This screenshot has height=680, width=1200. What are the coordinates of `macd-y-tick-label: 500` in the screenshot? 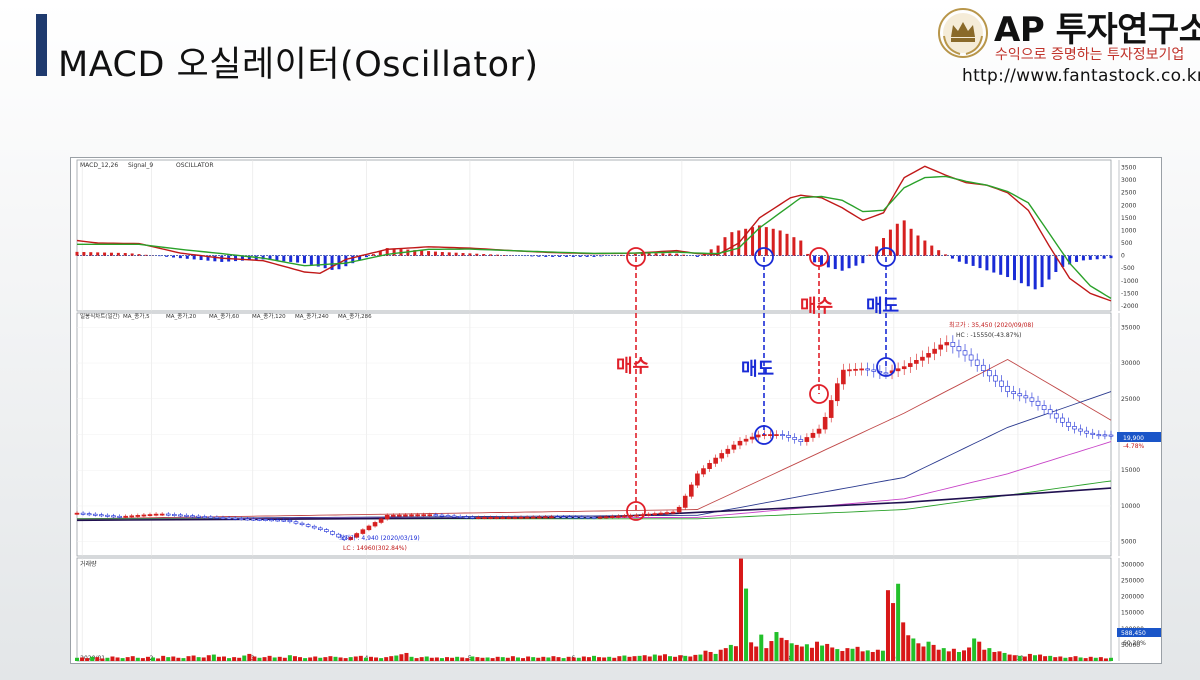 It's located at (1127, 243).